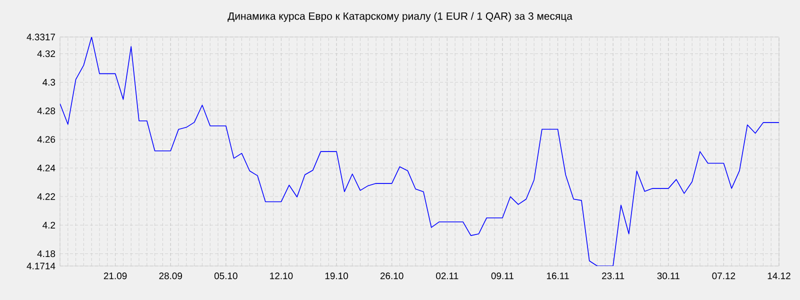 This screenshot has width=800, height=300. Describe the element at coordinates (49, 225) in the screenshot. I see `y-tick-label: 4.2` at that location.